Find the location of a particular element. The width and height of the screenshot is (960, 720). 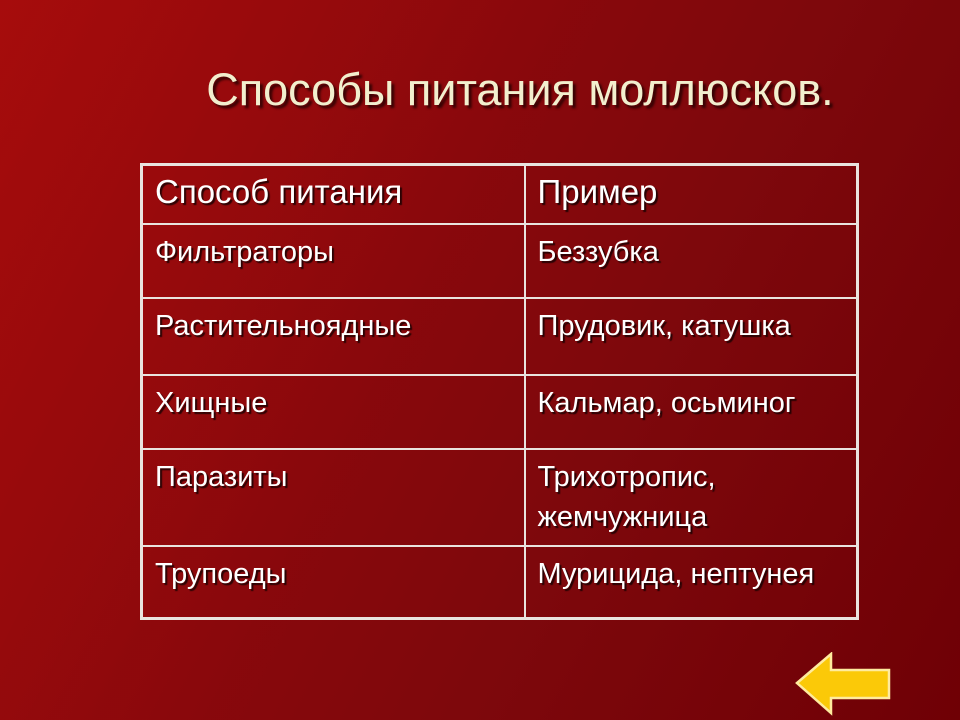

table-row: Фильтраторы Беззубка is located at coordinates (499, 260).